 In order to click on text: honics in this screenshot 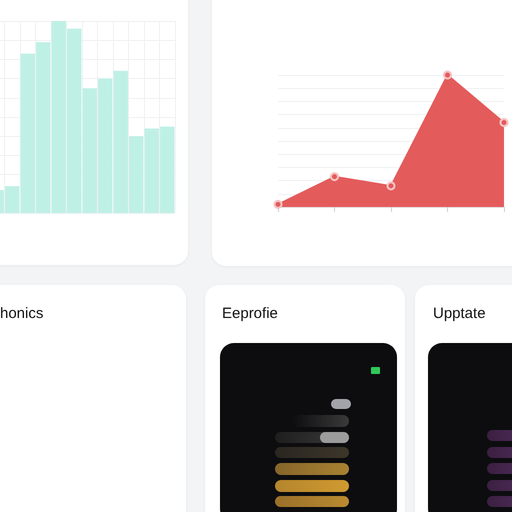, I will do `click(22, 314)`.